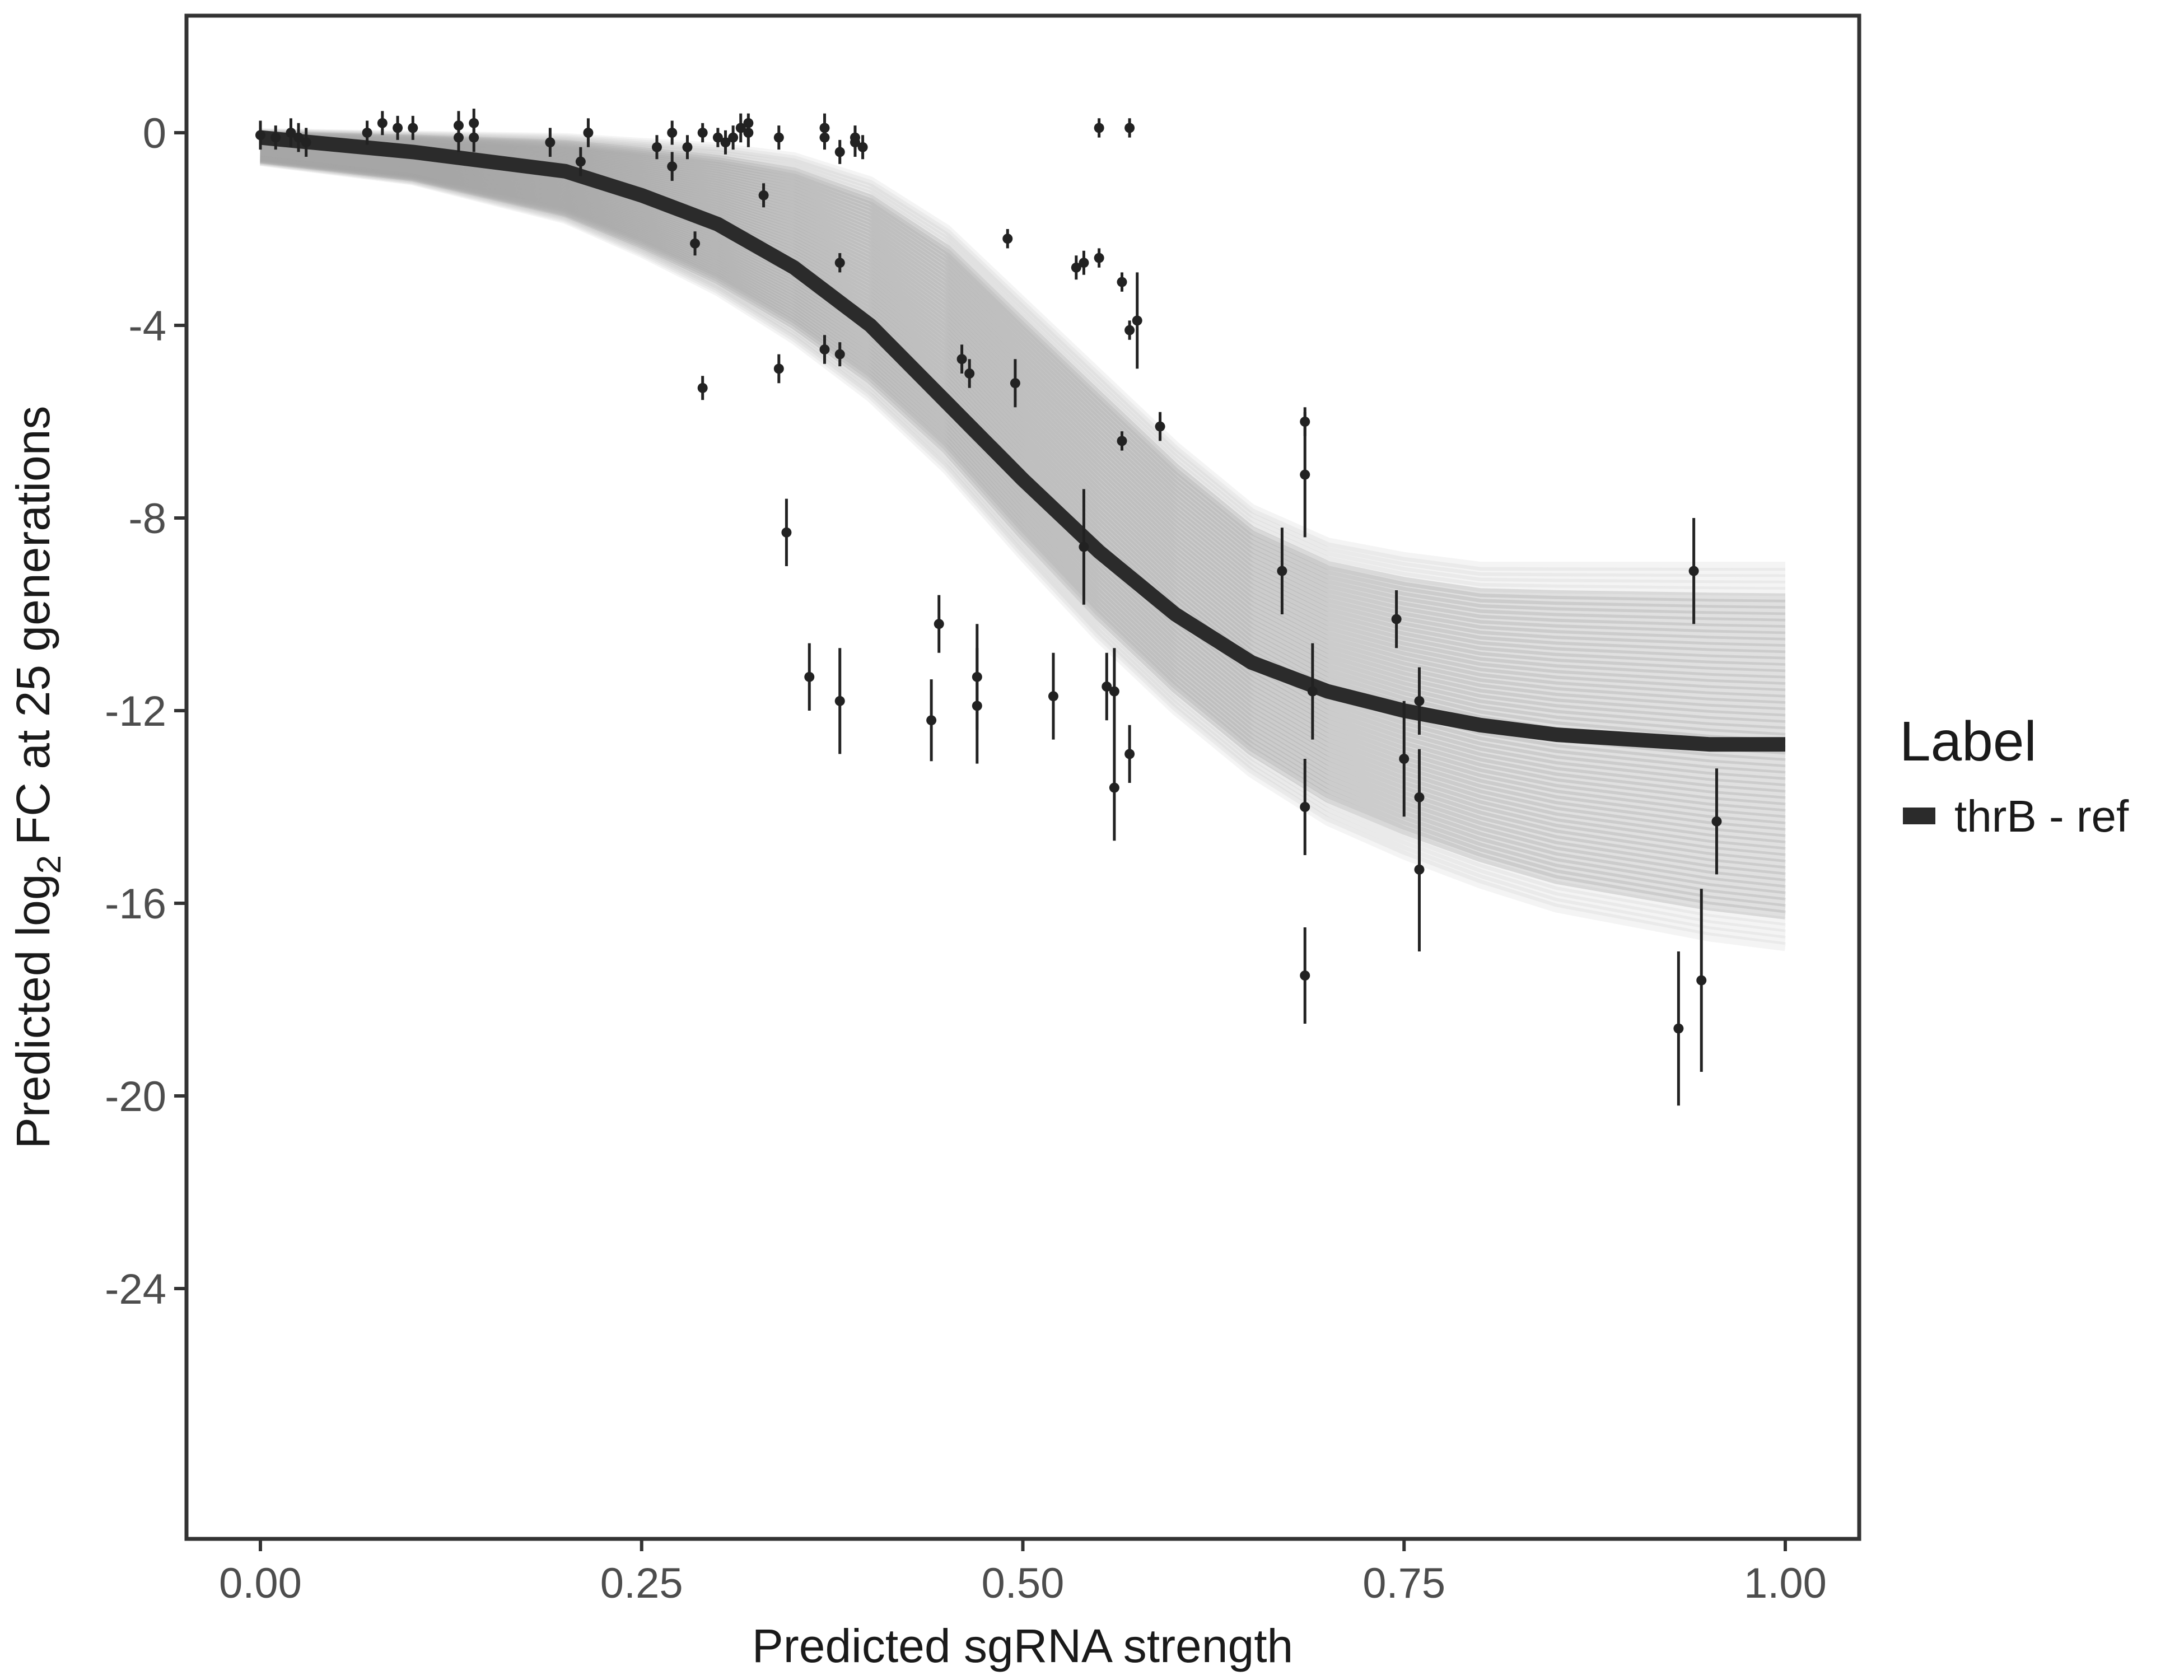 The image size is (2184, 1680). I want to click on y-tick-label: -16, so click(136, 904).